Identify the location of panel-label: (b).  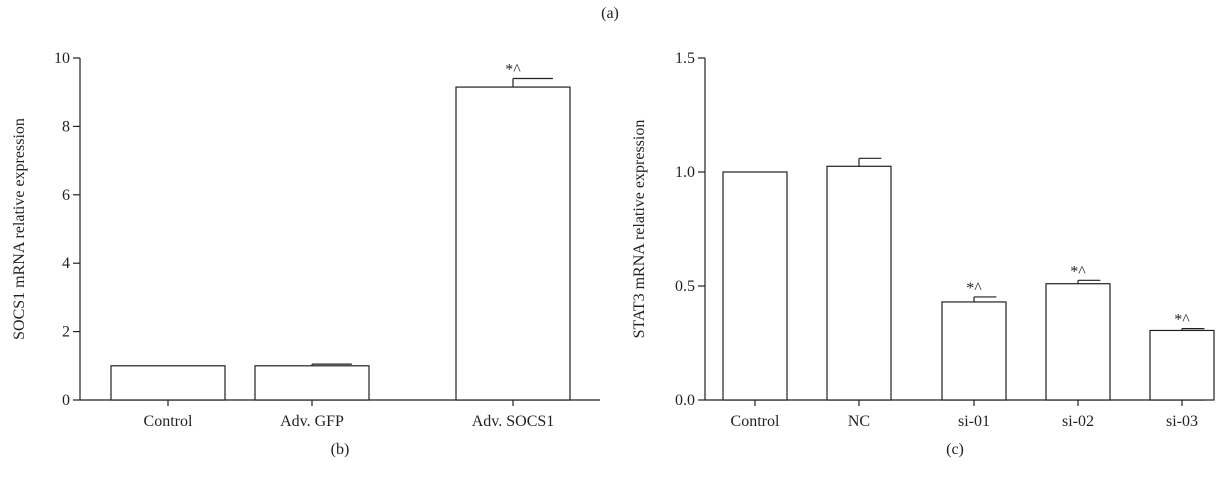
(340, 449).